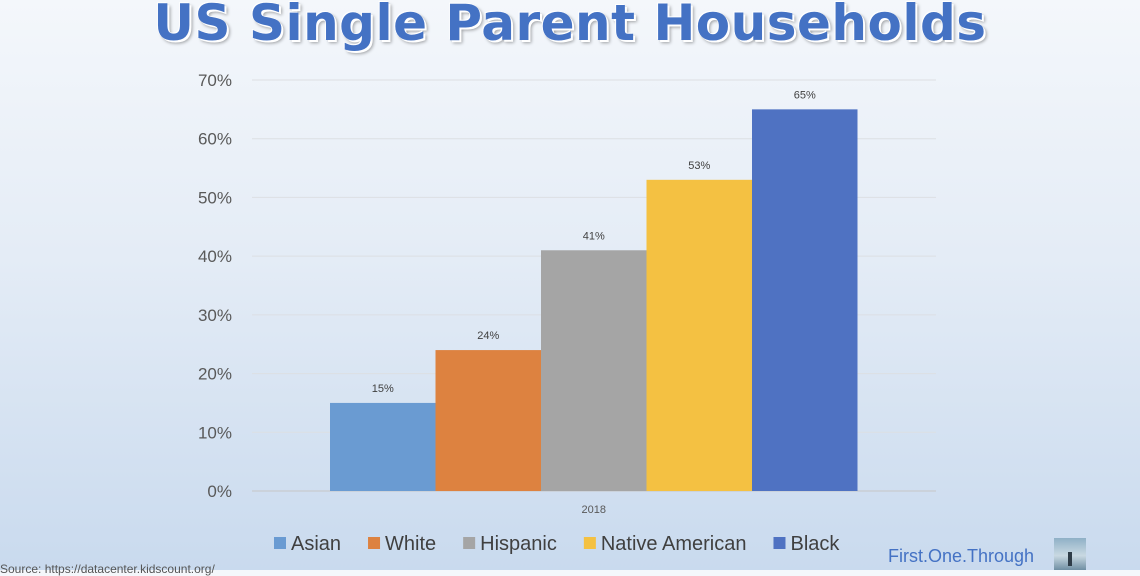 The height and width of the screenshot is (576, 1140). What do you see at coordinates (215, 286) in the screenshot?
I see `y-axis-ticks: 0% 10% 20% 30% 40% 50% 60% 70%` at bounding box center [215, 286].